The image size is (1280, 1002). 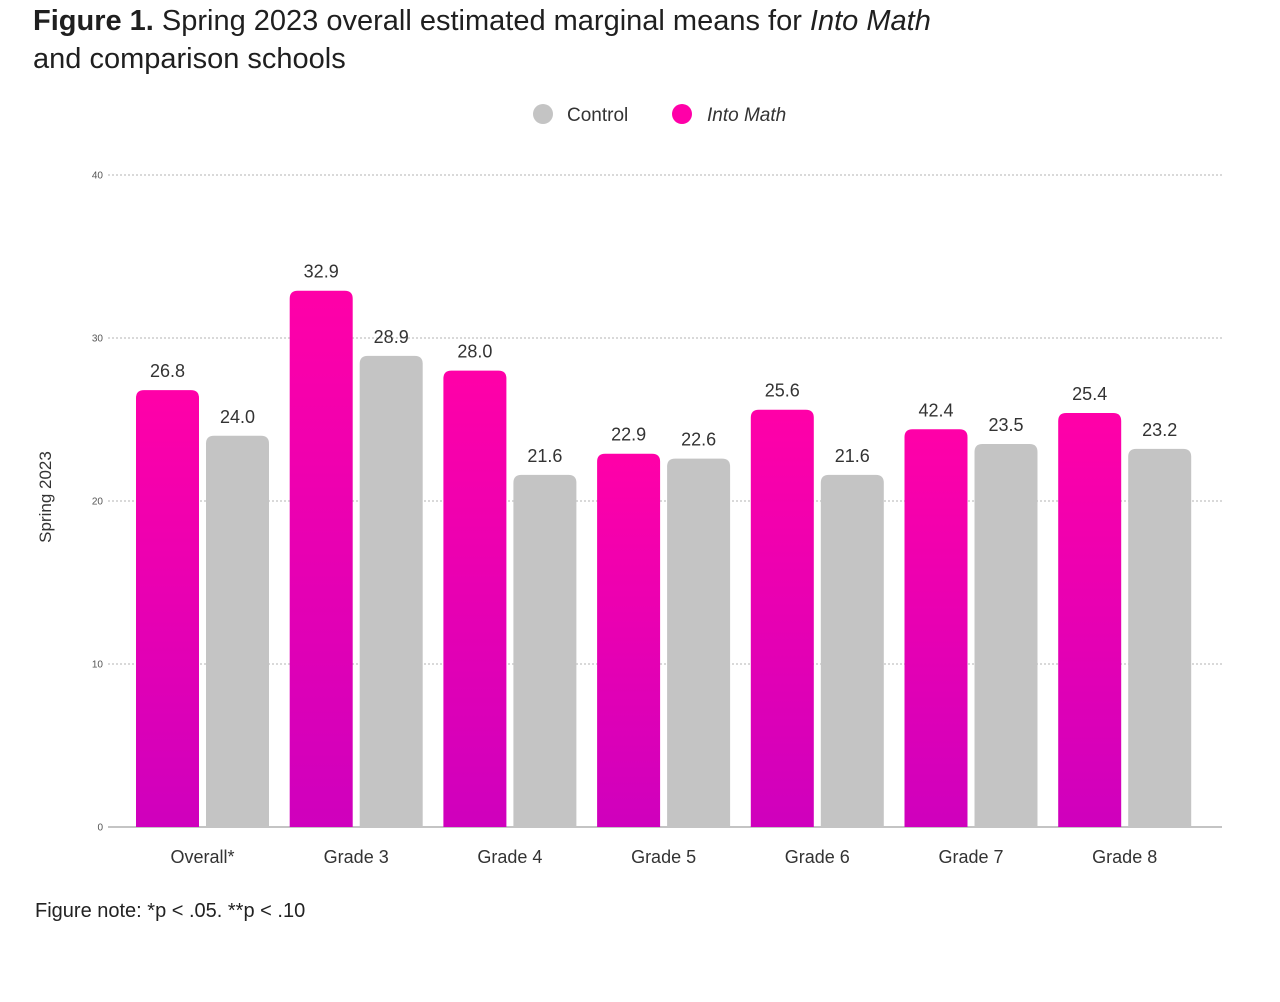 I want to click on data-label: 26.8, so click(x=167, y=371).